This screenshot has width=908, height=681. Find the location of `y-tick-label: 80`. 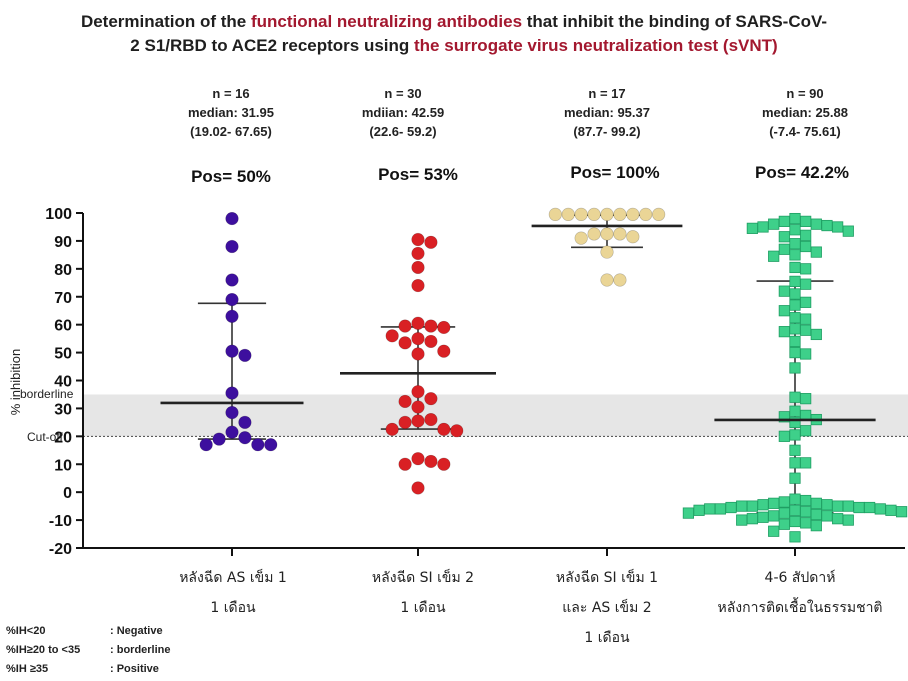

y-tick-label: 80 is located at coordinates (63, 270).